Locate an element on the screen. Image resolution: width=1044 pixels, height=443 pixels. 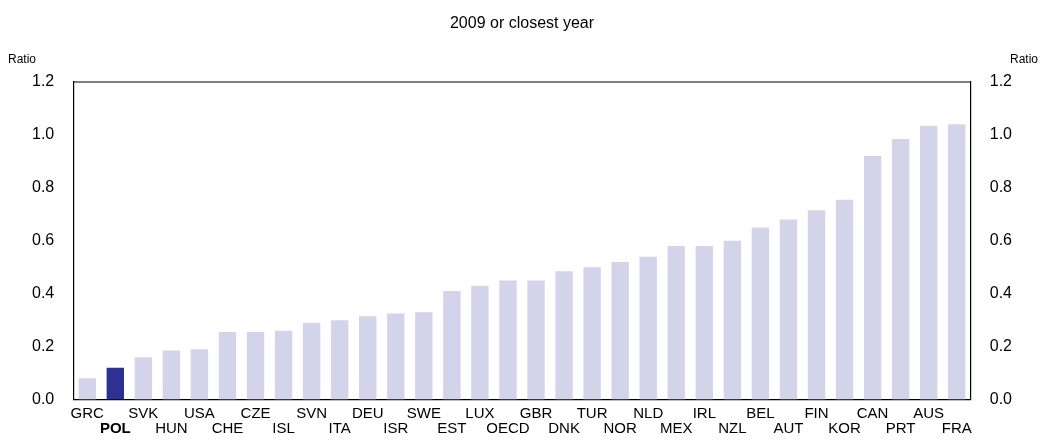
y2-tick-label: 0.2 is located at coordinates (1001, 345).